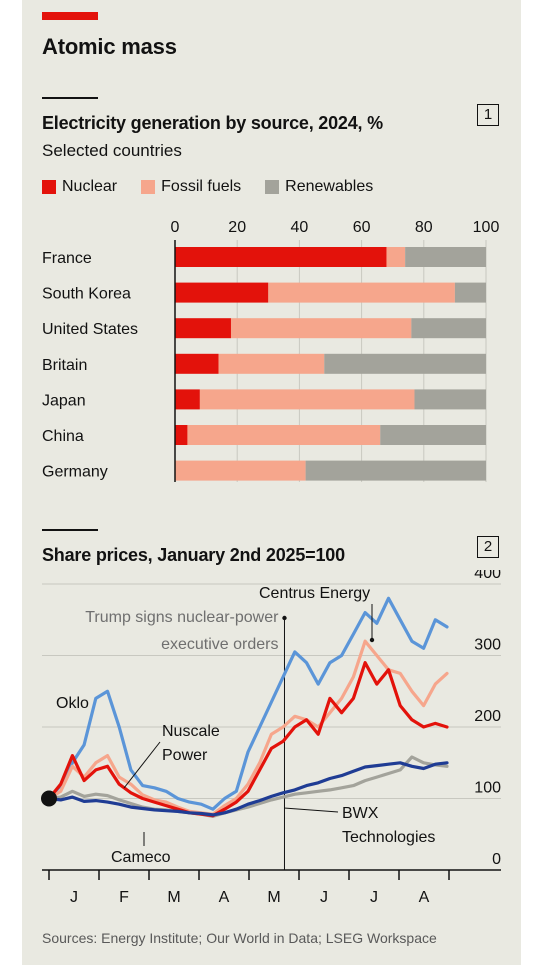 The width and height of the screenshot is (559, 980). Describe the element at coordinates (49, 798) in the screenshot. I see `index-start-dot` at that location.